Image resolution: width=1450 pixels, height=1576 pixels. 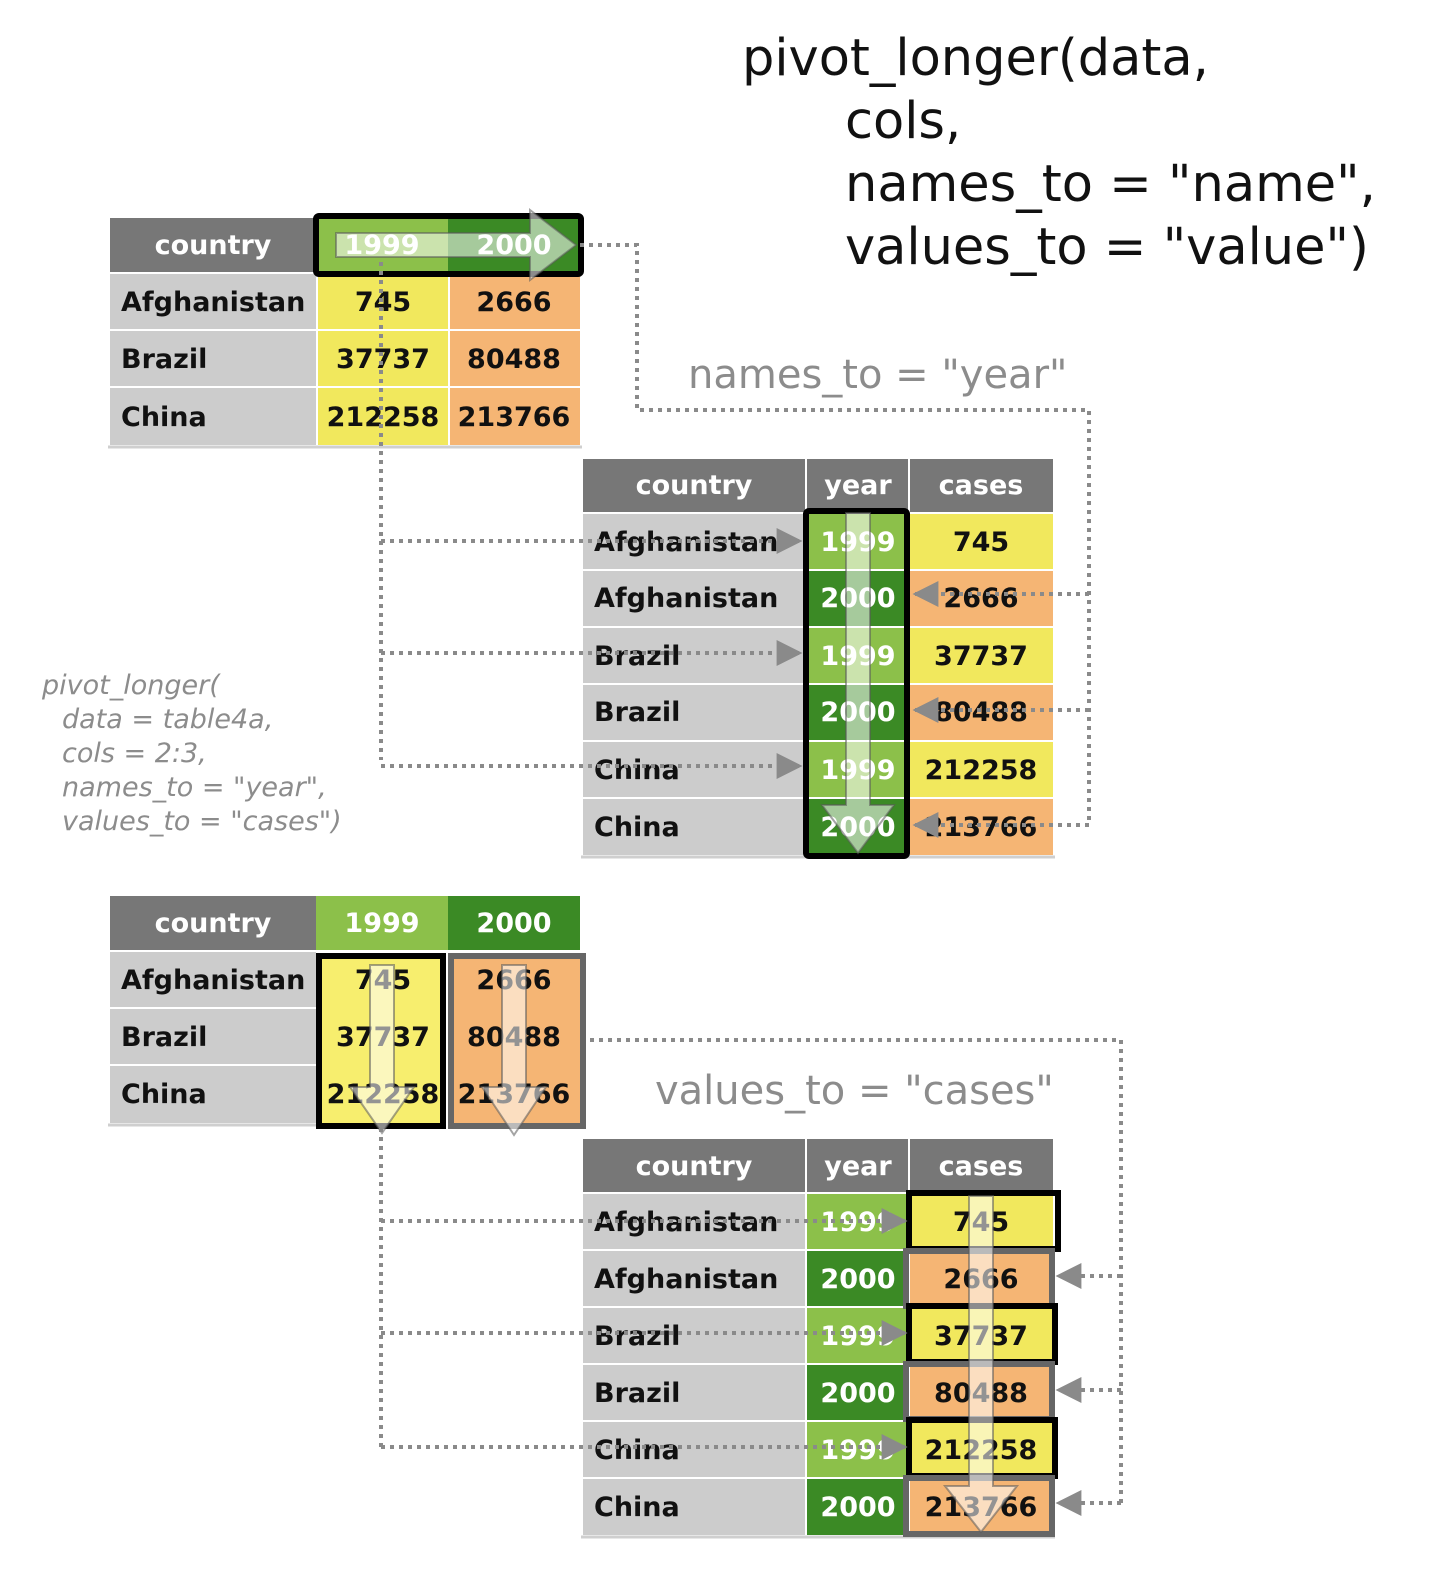 I want to click on cases-label: 80488, so click(x=981, y=712).